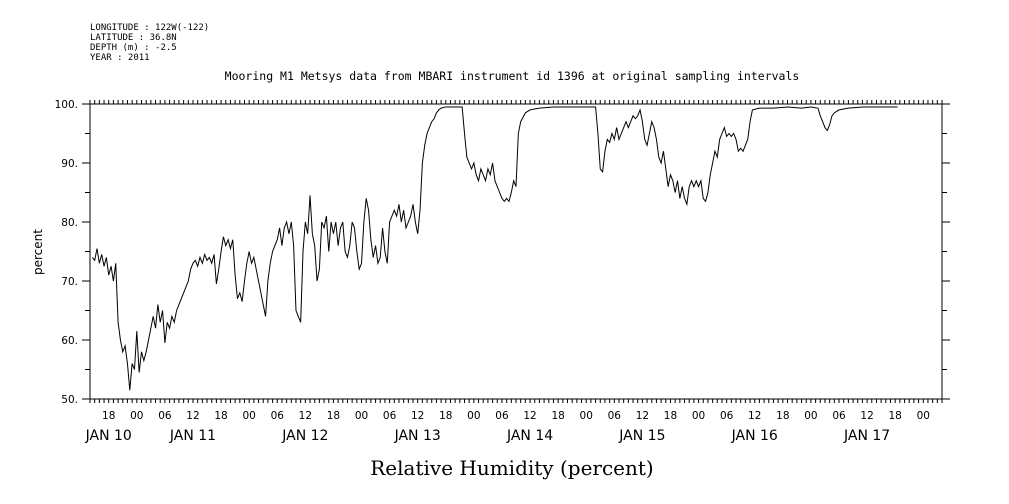 The height and width of the screenshot is (504, 1009). I want to click on x-day-label: JAN 16, so click(754, 436).